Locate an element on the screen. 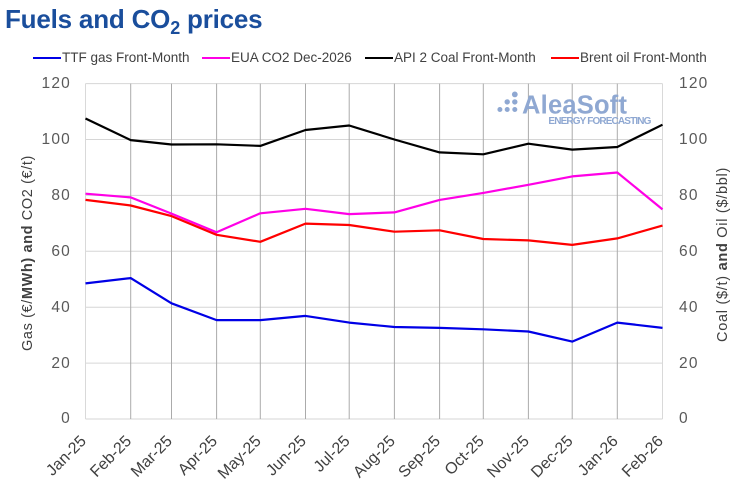  svg-text: Jun-25 is located at coordinates (286, 456).